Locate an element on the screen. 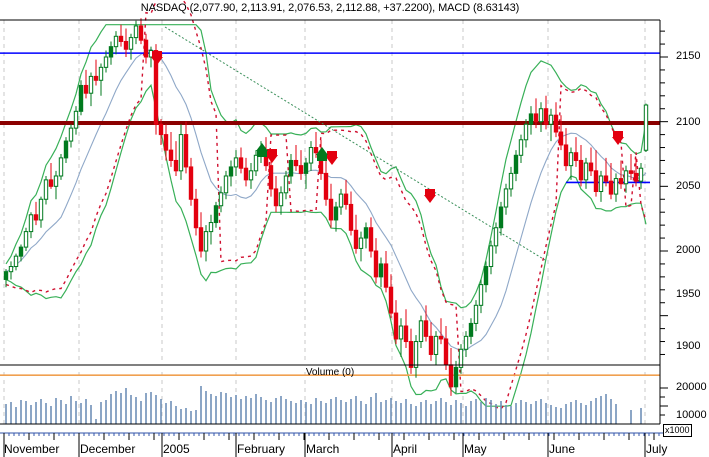 Image resolution: width=709 pixels, height=457 pixels. x-axis-label-april: April is located at coordinates (405, 449).